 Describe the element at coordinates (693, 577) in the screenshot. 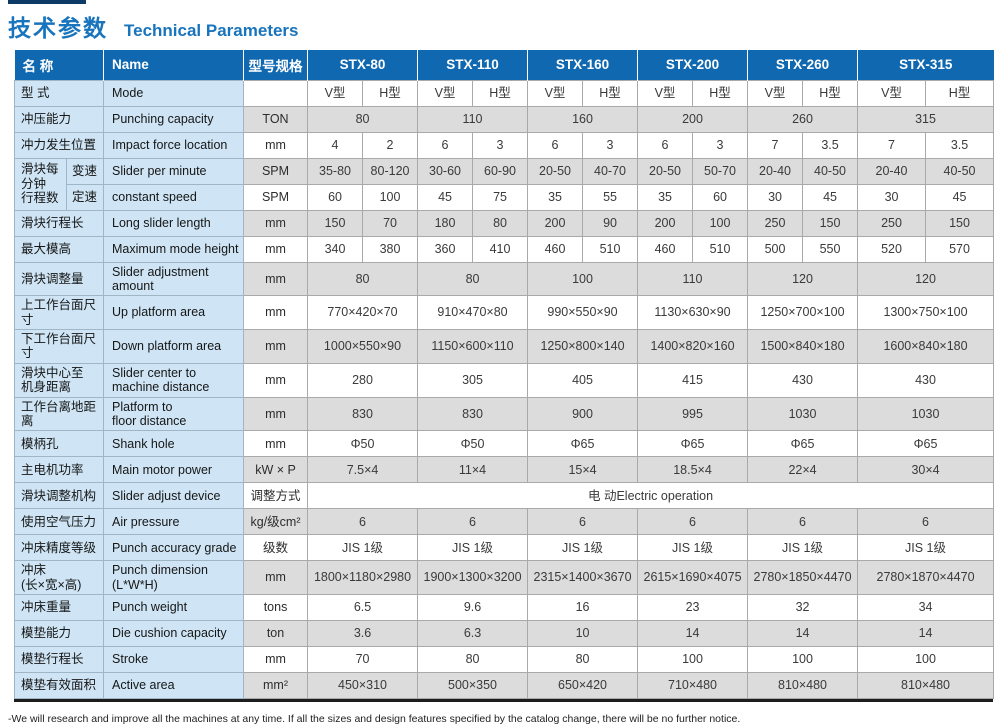

I see `data-cell: 2615×1690×4075` at that location.